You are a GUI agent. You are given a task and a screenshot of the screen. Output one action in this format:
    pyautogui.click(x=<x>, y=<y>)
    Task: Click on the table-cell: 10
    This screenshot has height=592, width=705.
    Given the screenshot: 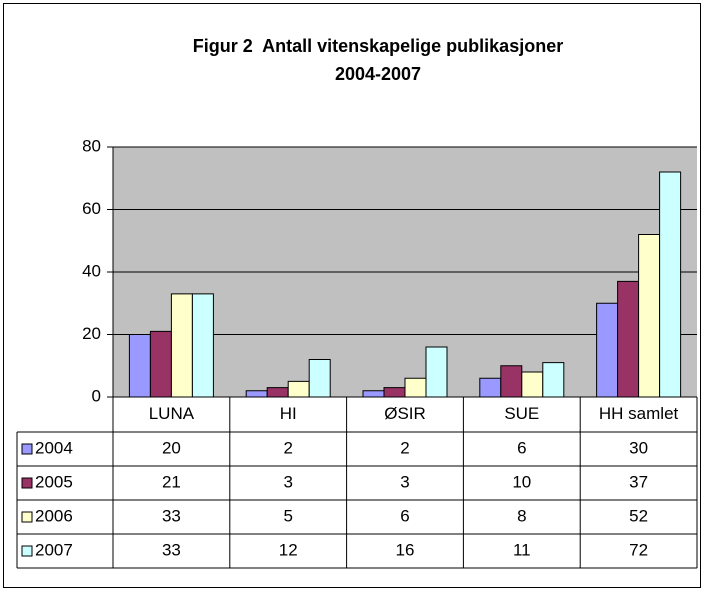 What is the action you would take?
    pyautogui.click(x=521, y=481)
    